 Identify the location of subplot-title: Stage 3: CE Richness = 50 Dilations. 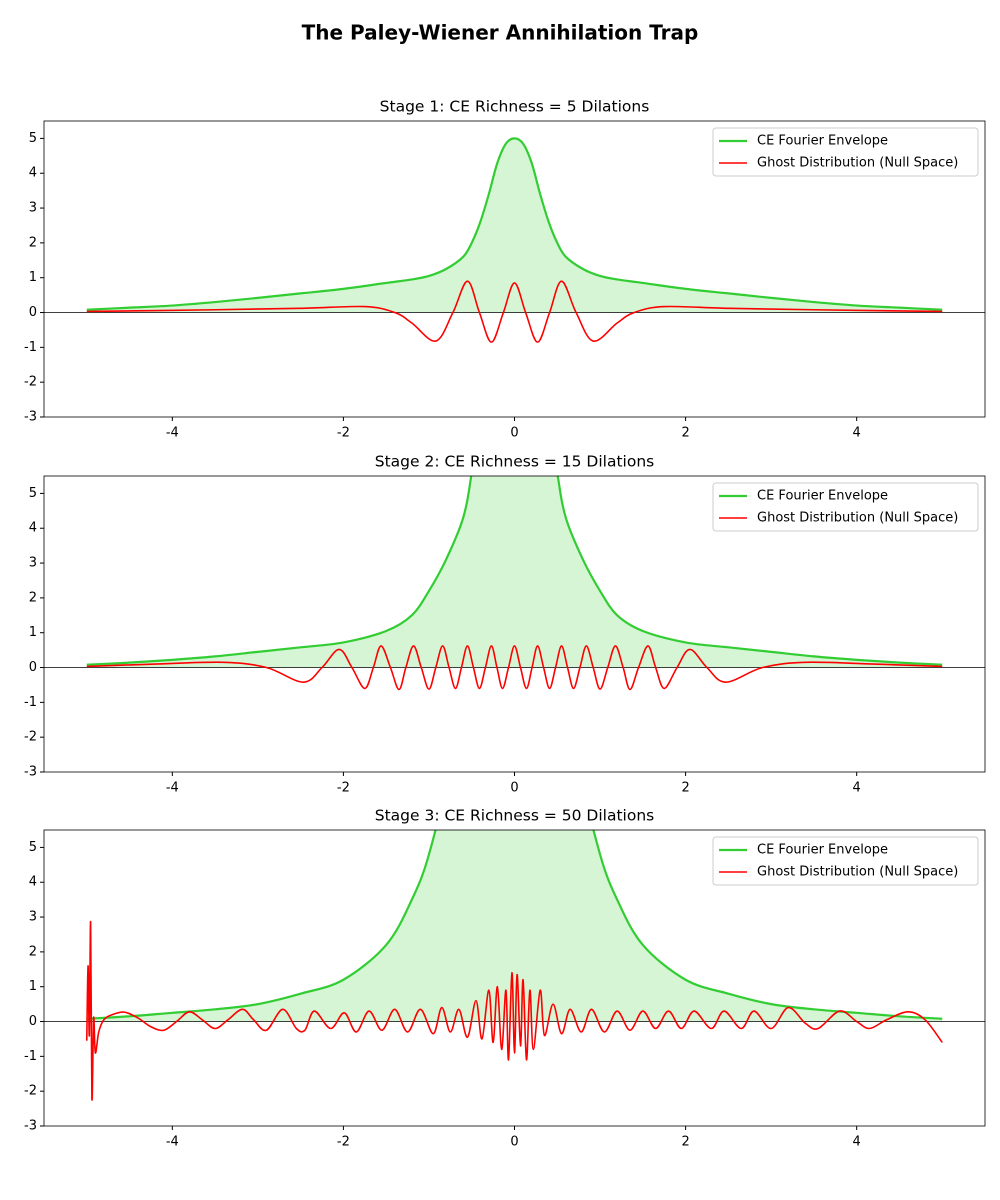
(515, 816).